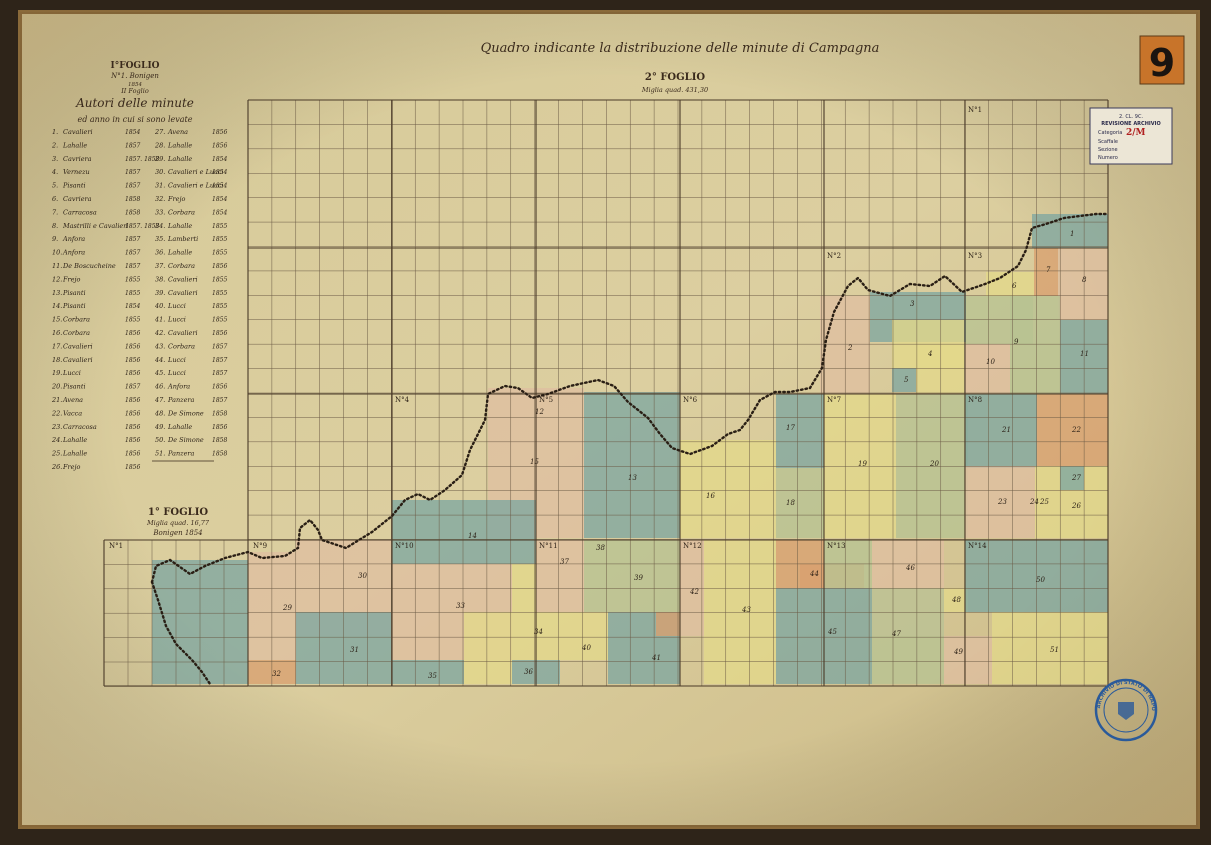  What do you see at coordinates (836, 546) in the screenshot?
I see `sheet-label: N°13` at bounding box center [836, 546].